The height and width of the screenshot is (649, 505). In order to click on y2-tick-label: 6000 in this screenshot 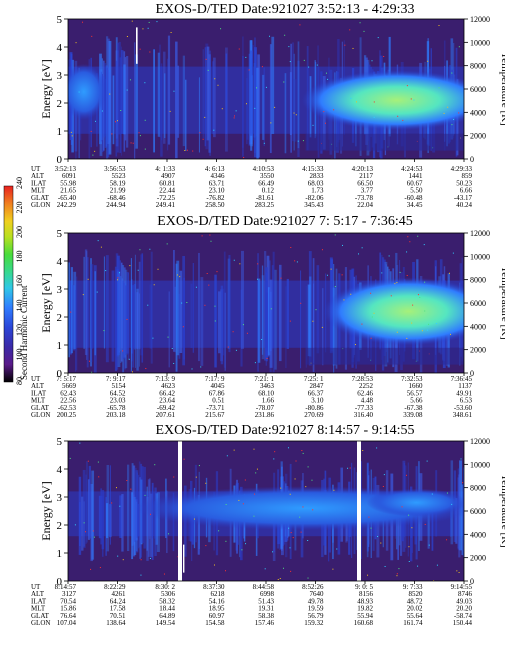, I will do `click(478, 511)`.